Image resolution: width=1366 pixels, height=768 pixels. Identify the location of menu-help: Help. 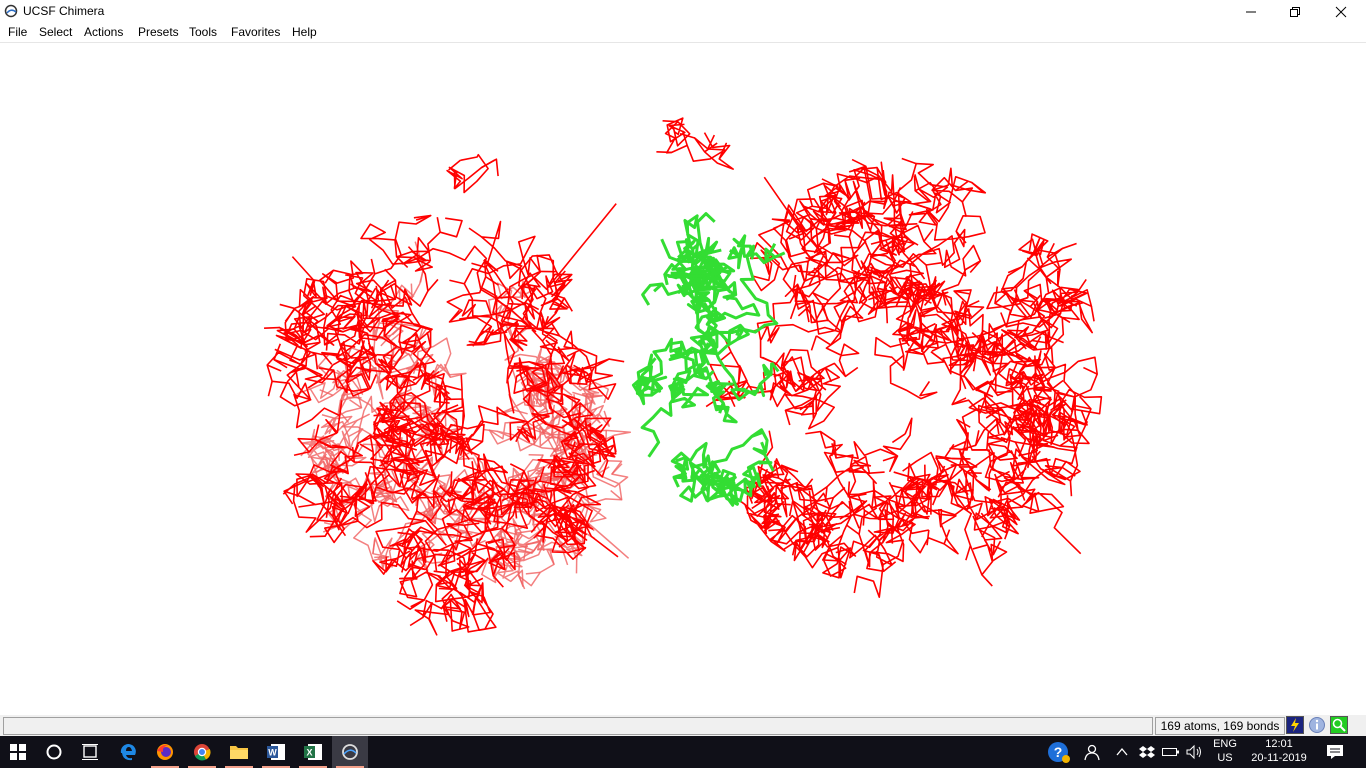
(304, 32).